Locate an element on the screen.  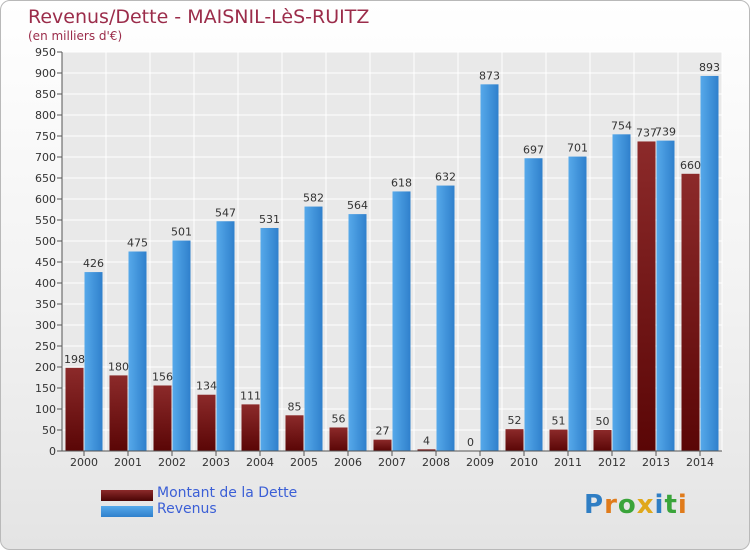
y-tick-label: 750 is located at coordinates (45, 136).